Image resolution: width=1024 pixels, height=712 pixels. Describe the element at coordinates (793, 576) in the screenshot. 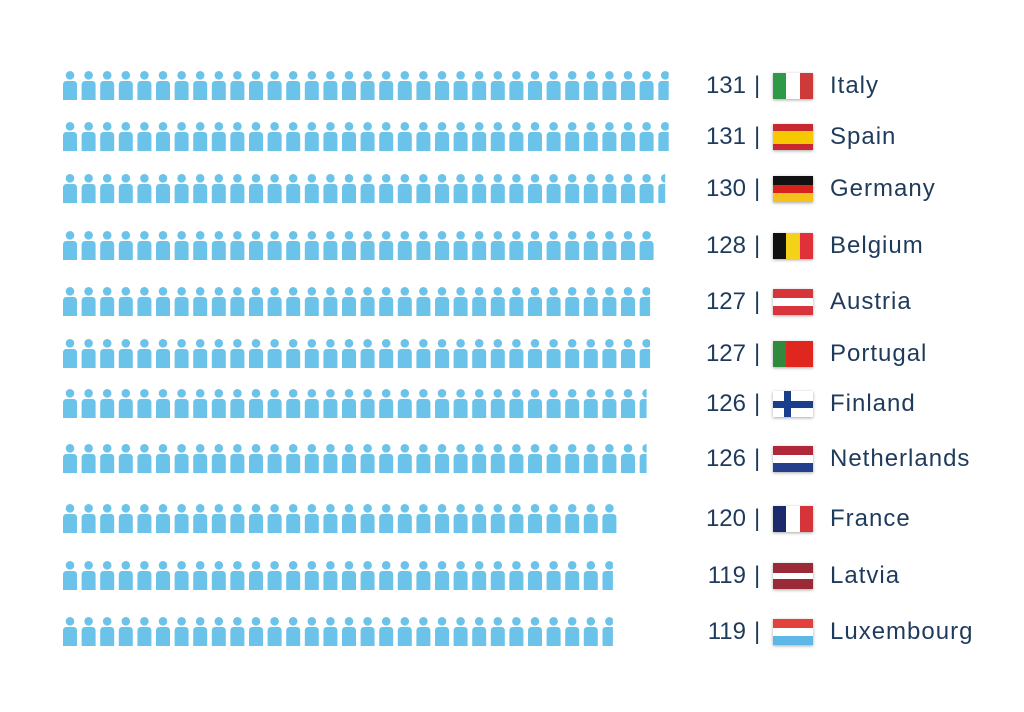

I see `latvia-flag` at that location.